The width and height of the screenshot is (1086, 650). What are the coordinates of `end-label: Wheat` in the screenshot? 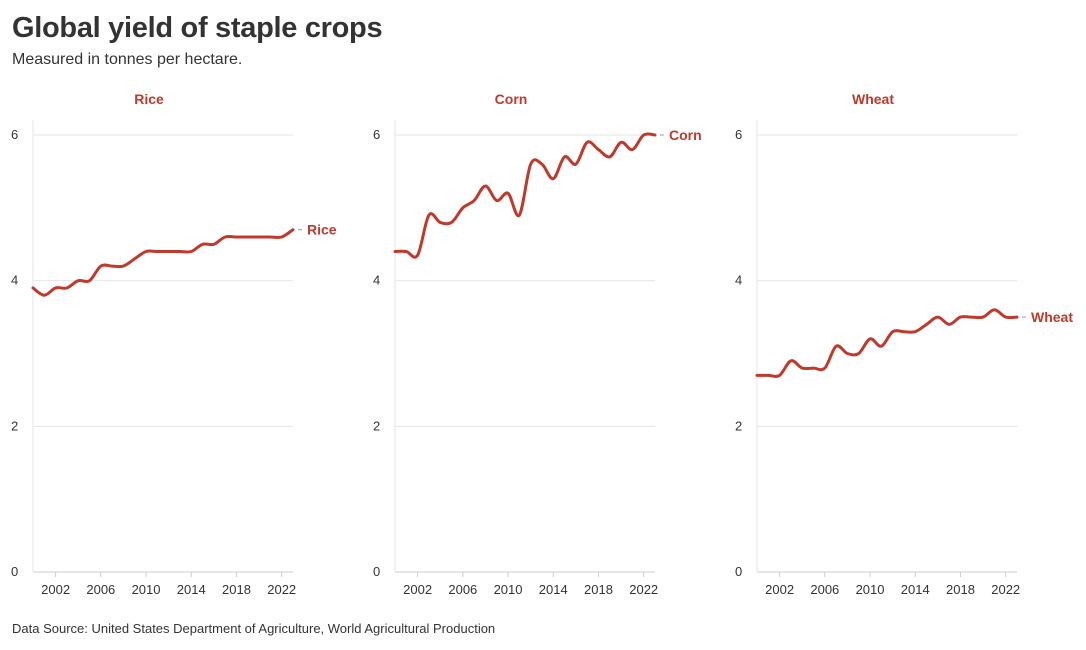 It's located at (1052, 317).